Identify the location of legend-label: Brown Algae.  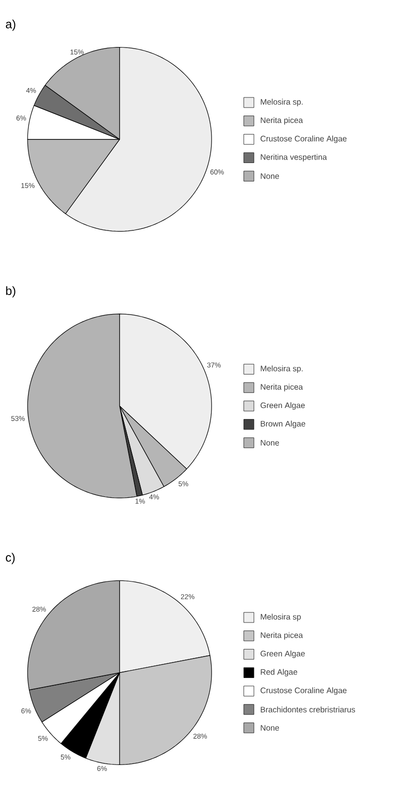
(283, 424).